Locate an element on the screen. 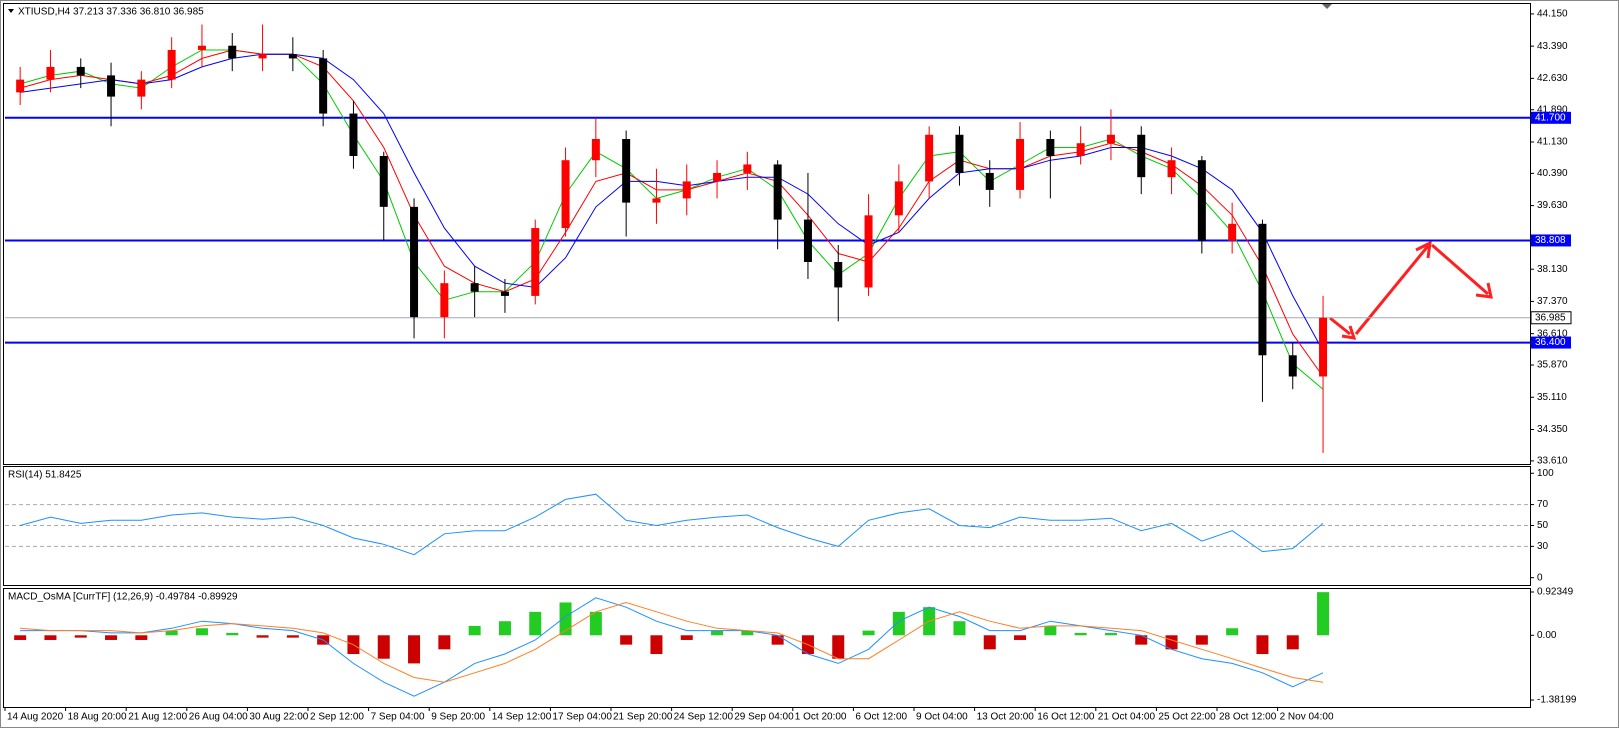 Image resolution: width=1619 pixels, height=752 pixels. level-label: 36.400 is located at coordinates (1550, 342).